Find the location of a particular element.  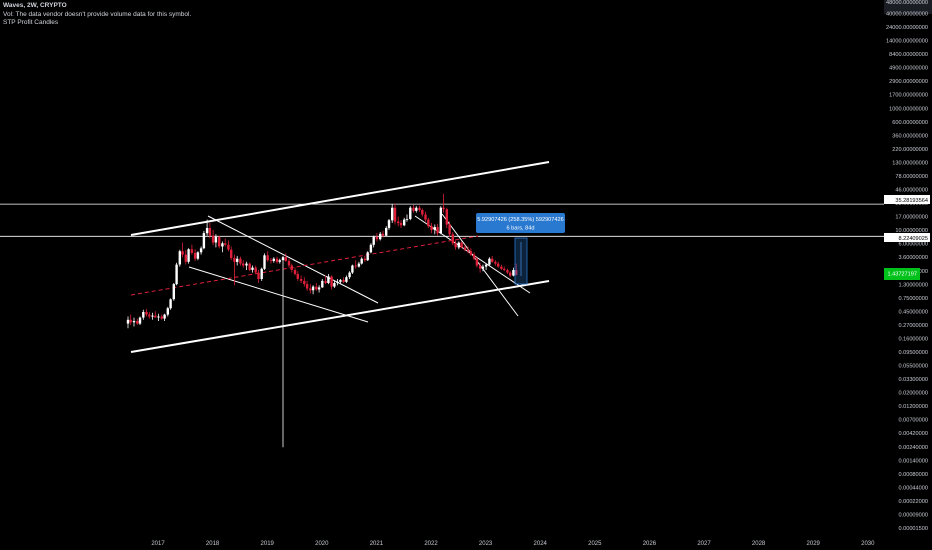

time-tick-label: 2023 is located at coordinates (486, 544).